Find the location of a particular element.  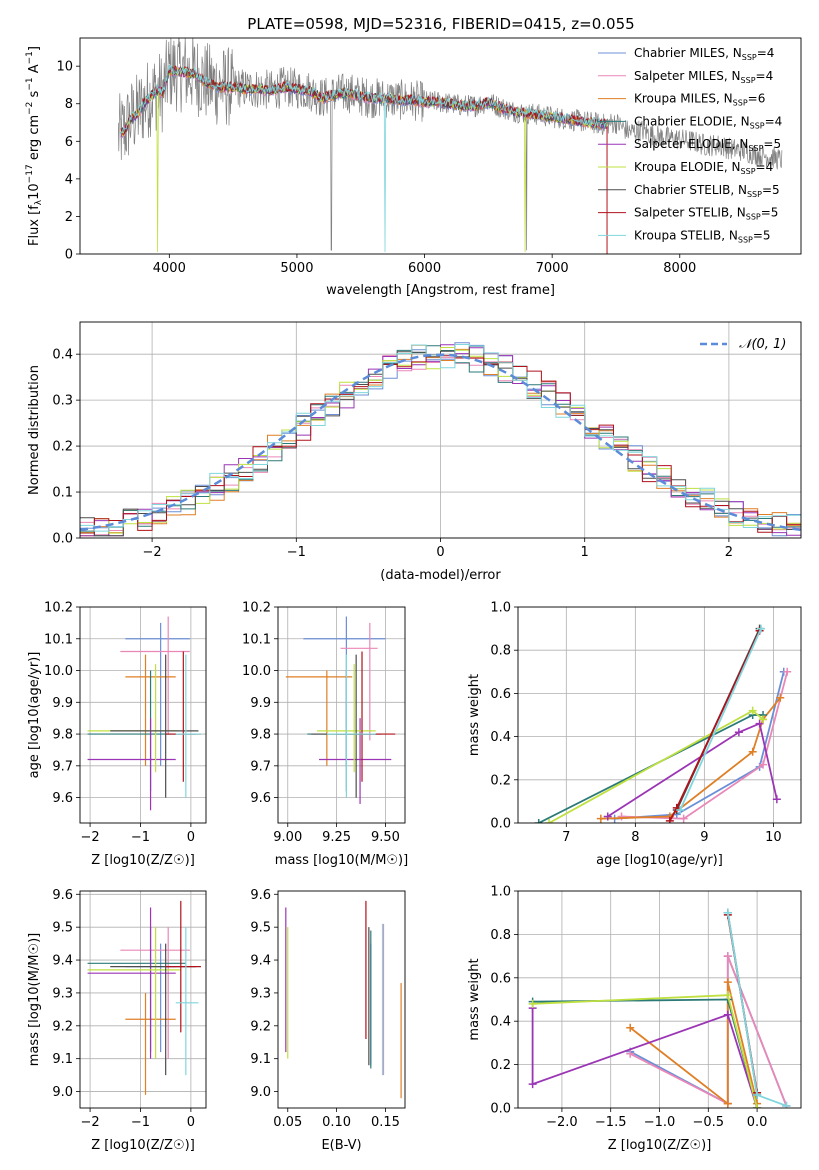

x-tick-label: 4000 is located at coordinates (169, 268).